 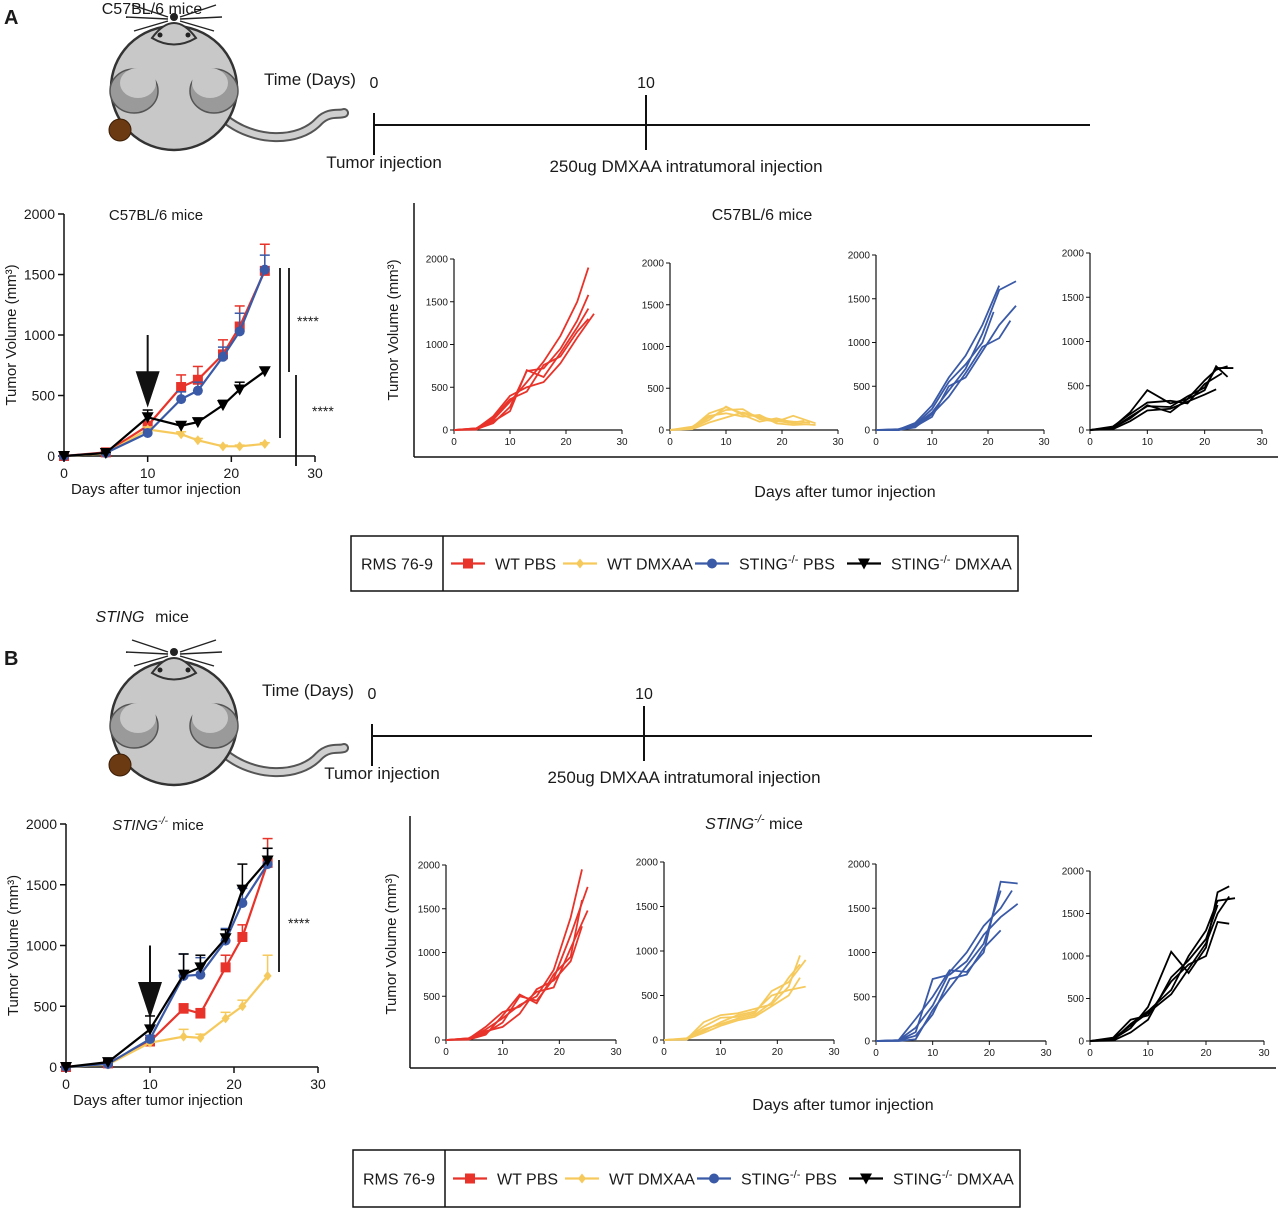 What do you see at coordinates (160, 35) in the screenshot?
I see `mouse-eye-left` at bounding box center [160, 35].